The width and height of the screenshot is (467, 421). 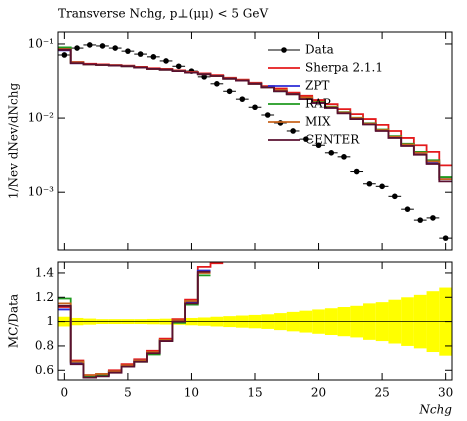 What do you see at coordinates (134, 324) in the screenshot?
I see `mc-histogram` at bounding box center [134, 324].